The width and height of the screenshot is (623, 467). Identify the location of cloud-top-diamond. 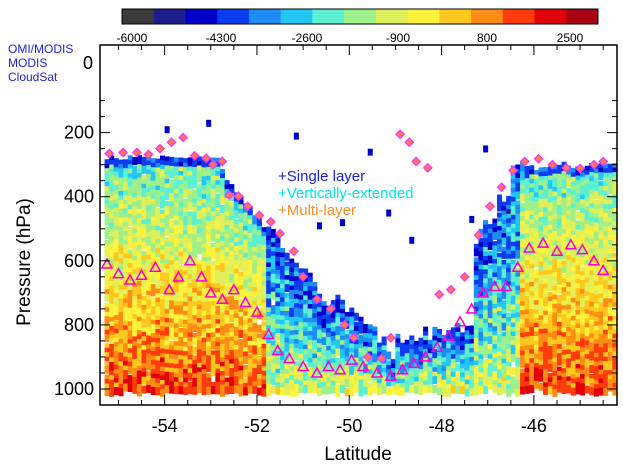
(213, 164).